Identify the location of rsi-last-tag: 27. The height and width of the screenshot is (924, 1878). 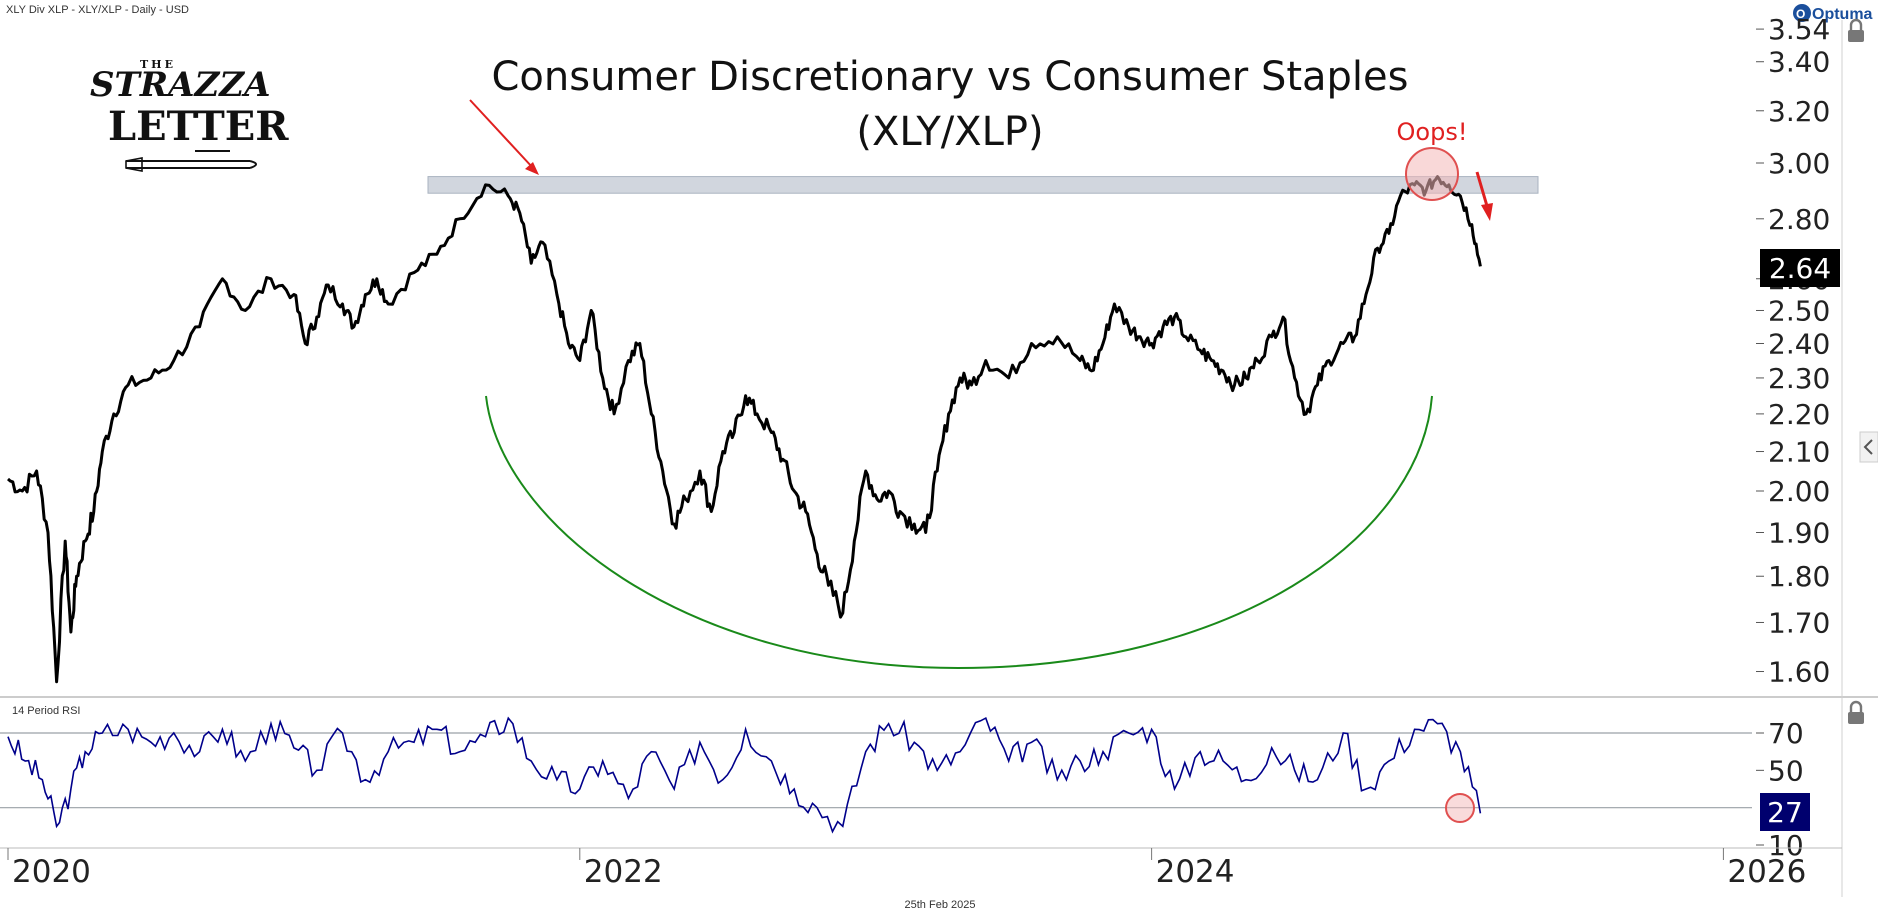
(1785, 812).